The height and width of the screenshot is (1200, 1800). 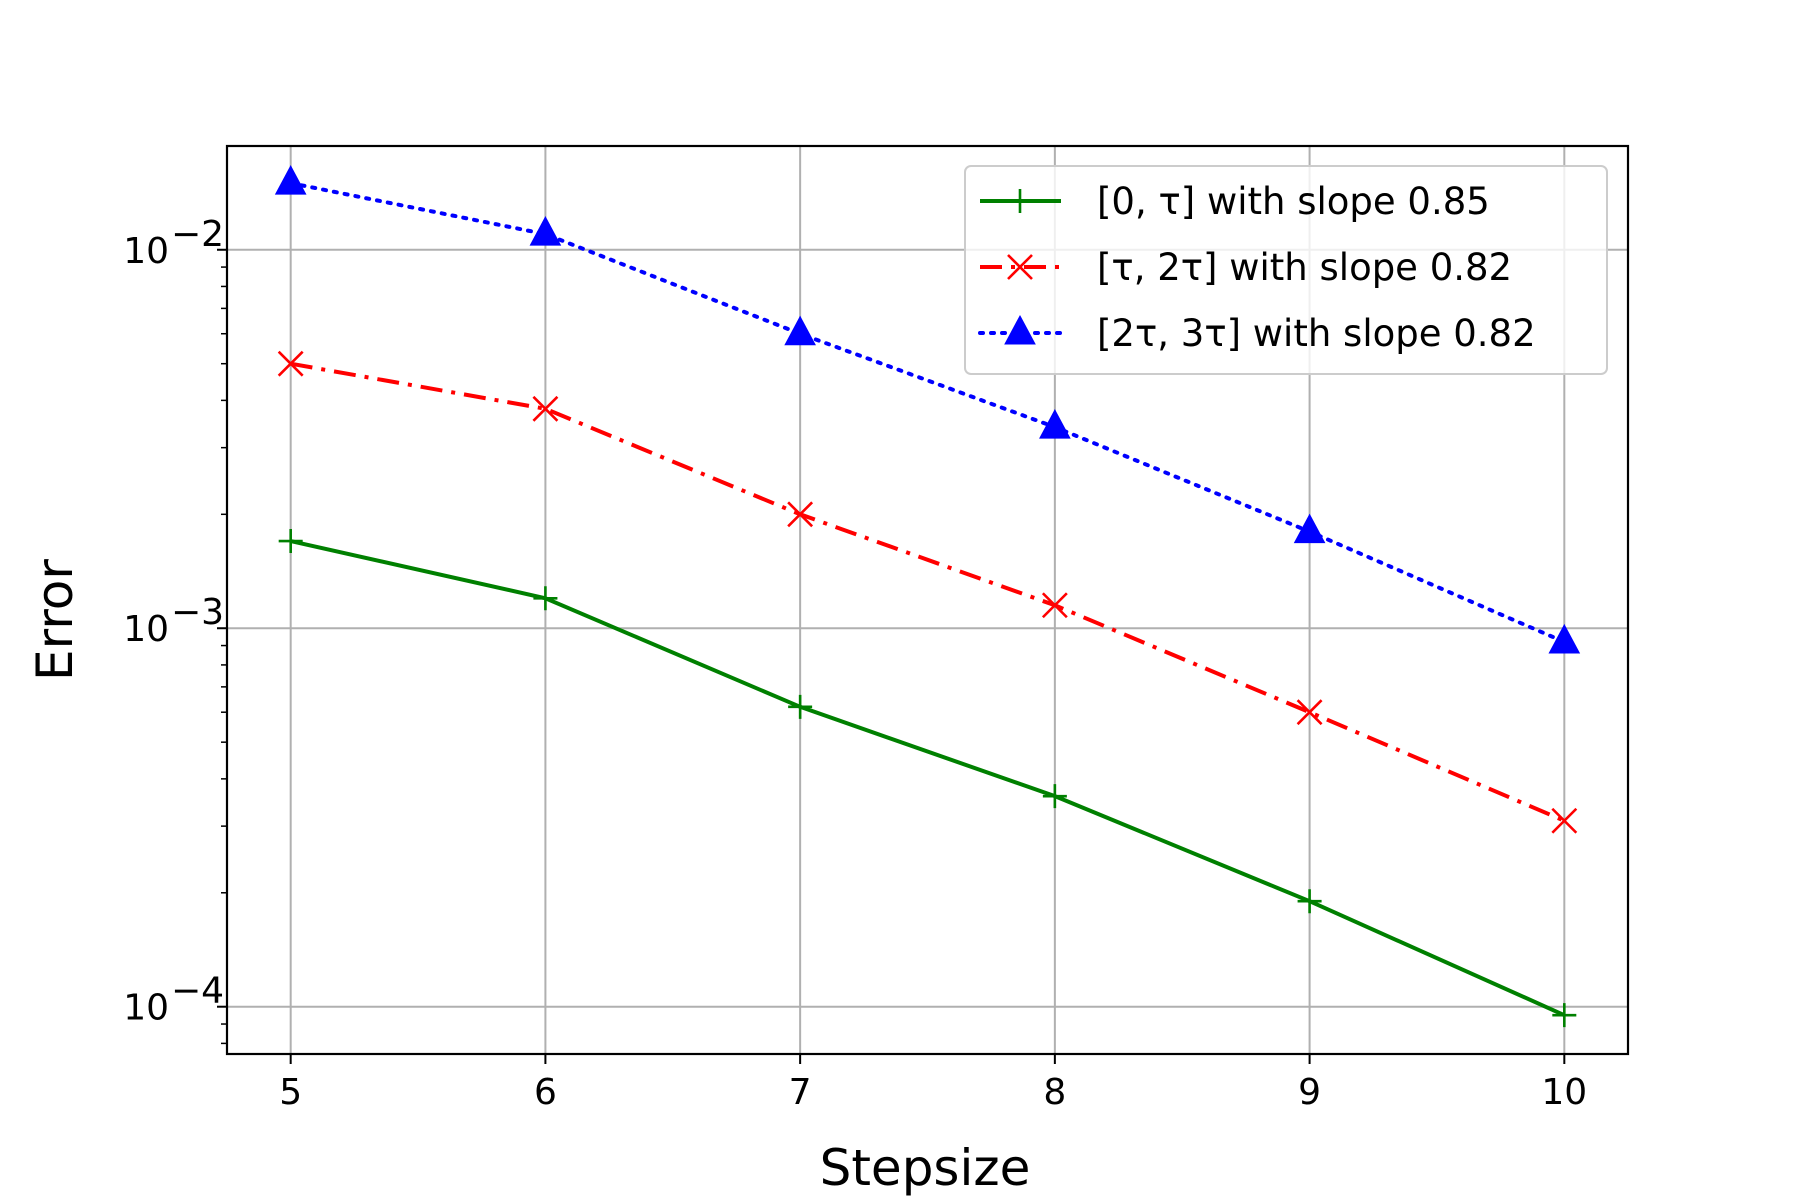 What do you see at coordinates (545, 1092) in the screenshot?
I see `x-tick-label: 6` at bounding box center [545, 1092].